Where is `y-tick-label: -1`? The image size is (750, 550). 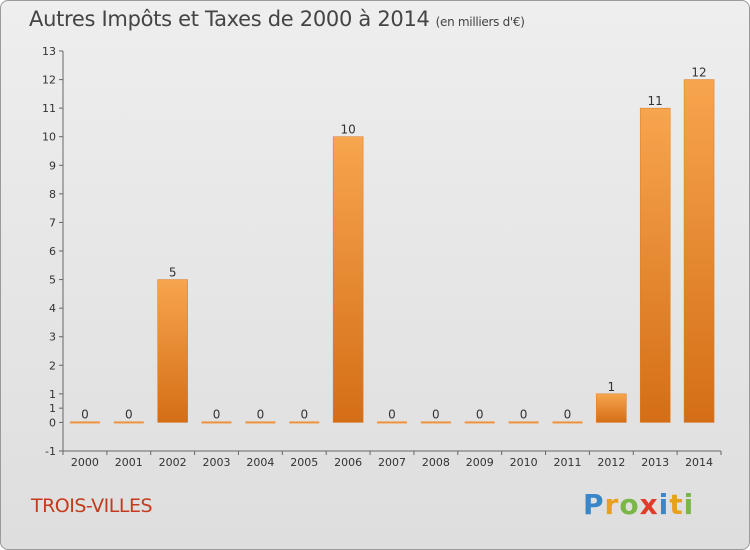 y-tick-label: -1 is located at coordinates (50, 451).